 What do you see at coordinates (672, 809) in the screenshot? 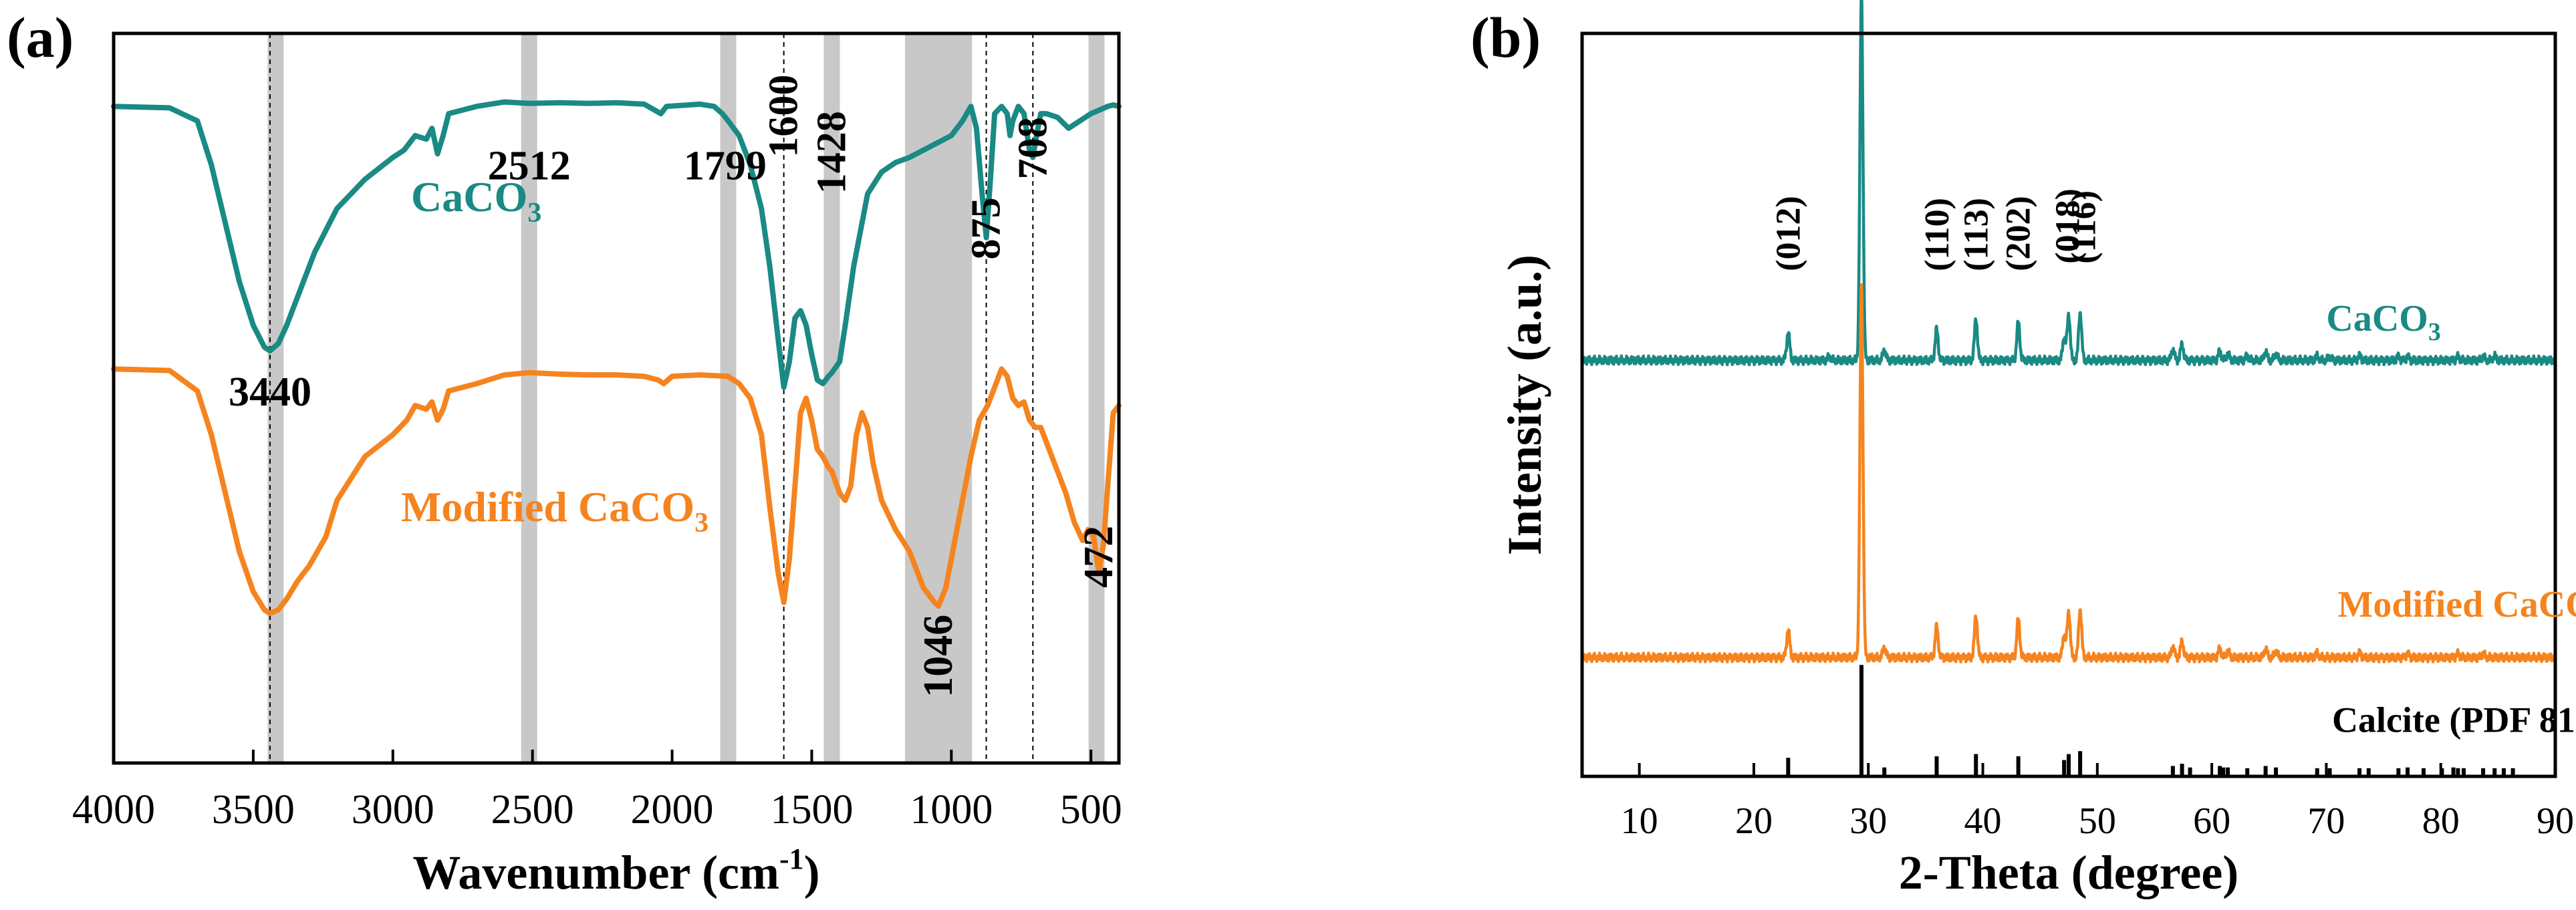
I see `x-tick-label: 2000` at bounding box center [672, 809].